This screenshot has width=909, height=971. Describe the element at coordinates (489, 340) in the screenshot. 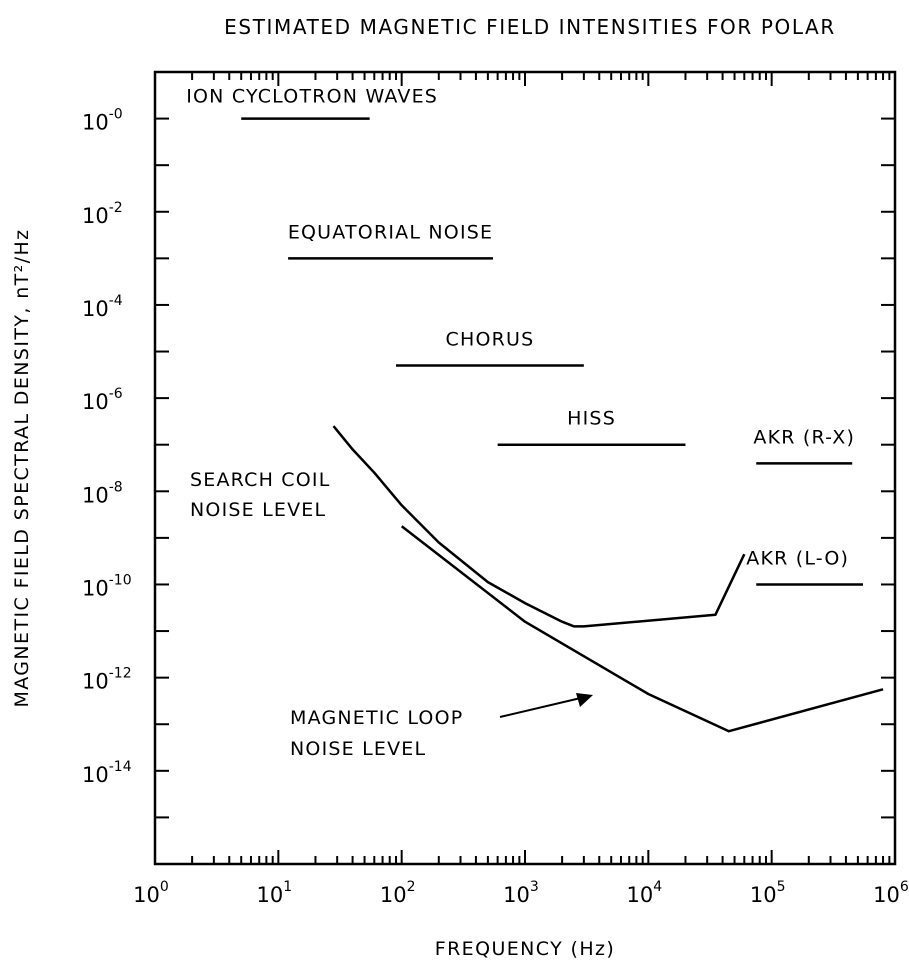

I see `range-label: CHORUS` at that location.